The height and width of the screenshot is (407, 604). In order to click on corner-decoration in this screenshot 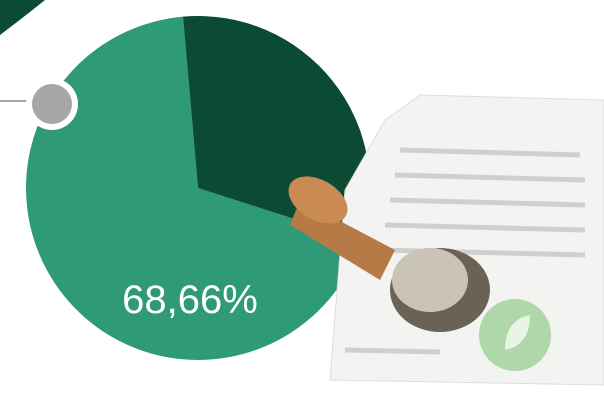, I will do `click(22, 17)`.